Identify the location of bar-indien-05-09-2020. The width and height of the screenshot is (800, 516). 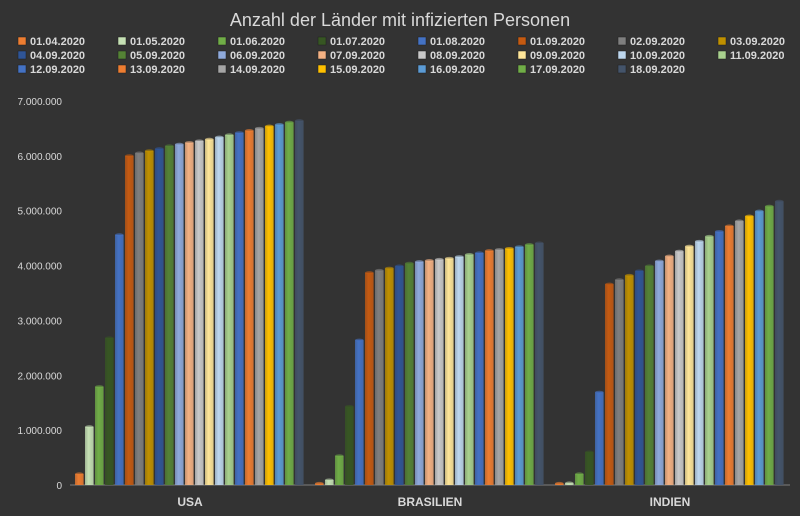
(649, 375).